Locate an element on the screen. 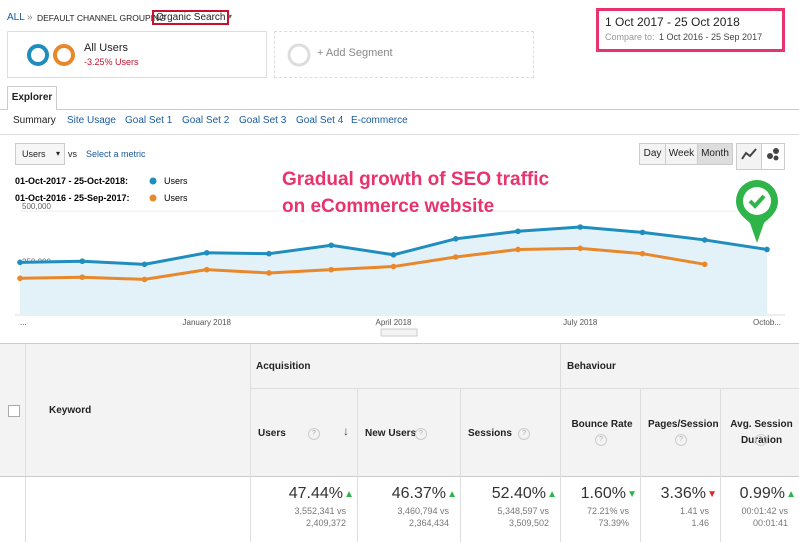 This screenshot has width=799, height=542. breadcrumb-selected: Organic Search is located at coordinates (191, 17).